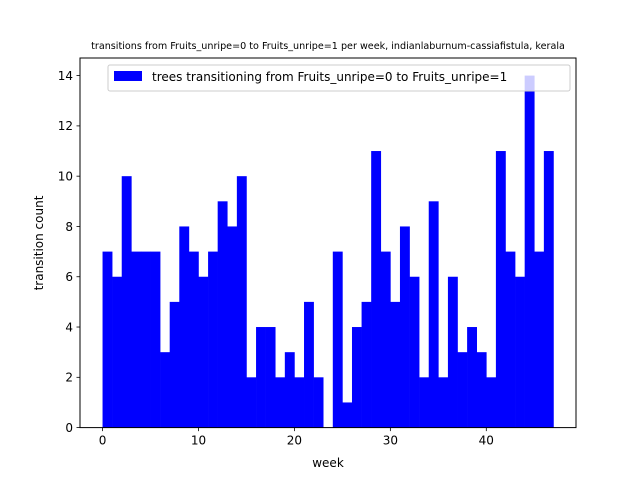  What do you see at coordinates (69, 378) in the screenshot?
I see `y-tick-label: 2` at bounding box center [69, 378].